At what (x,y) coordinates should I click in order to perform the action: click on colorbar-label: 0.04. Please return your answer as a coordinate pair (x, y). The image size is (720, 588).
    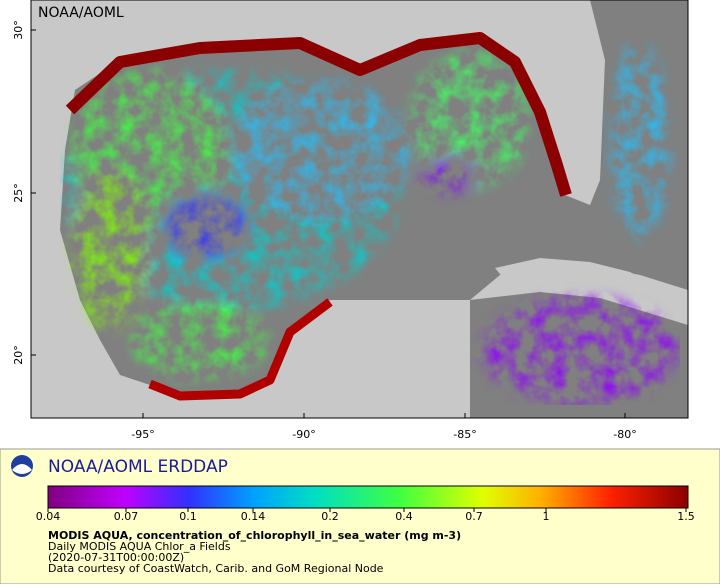
    Looking at the image, I should click on (48, 516).